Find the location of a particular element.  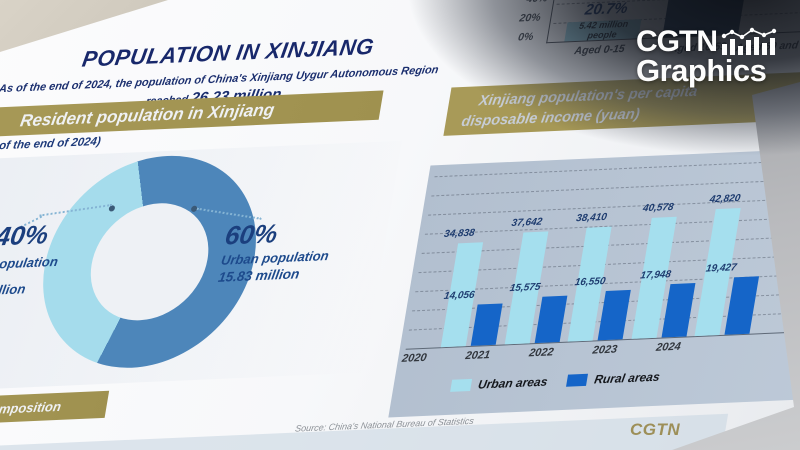

income-value-label-rural: 15,575 is located at coordinates (525, 288).